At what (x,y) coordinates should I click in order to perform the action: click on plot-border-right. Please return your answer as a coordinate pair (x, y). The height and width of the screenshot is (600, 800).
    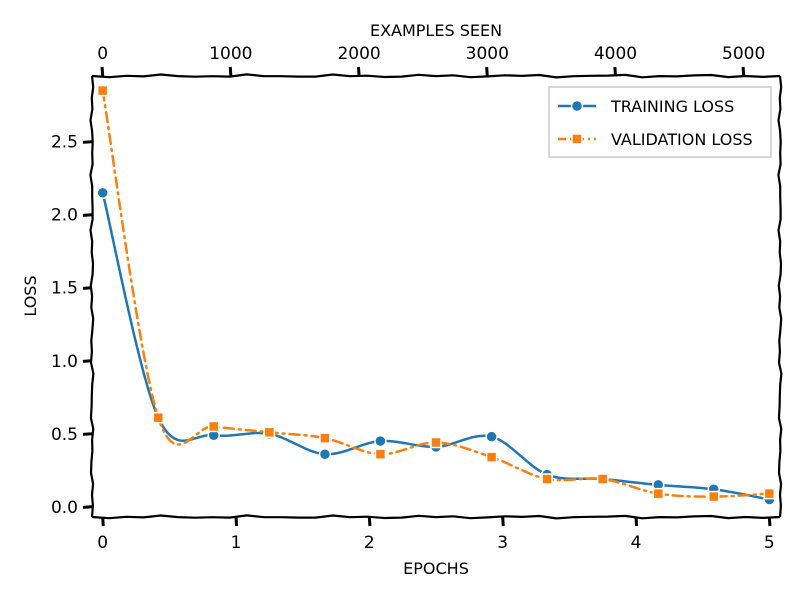
    Looking at the image, I should click on (780, 296).